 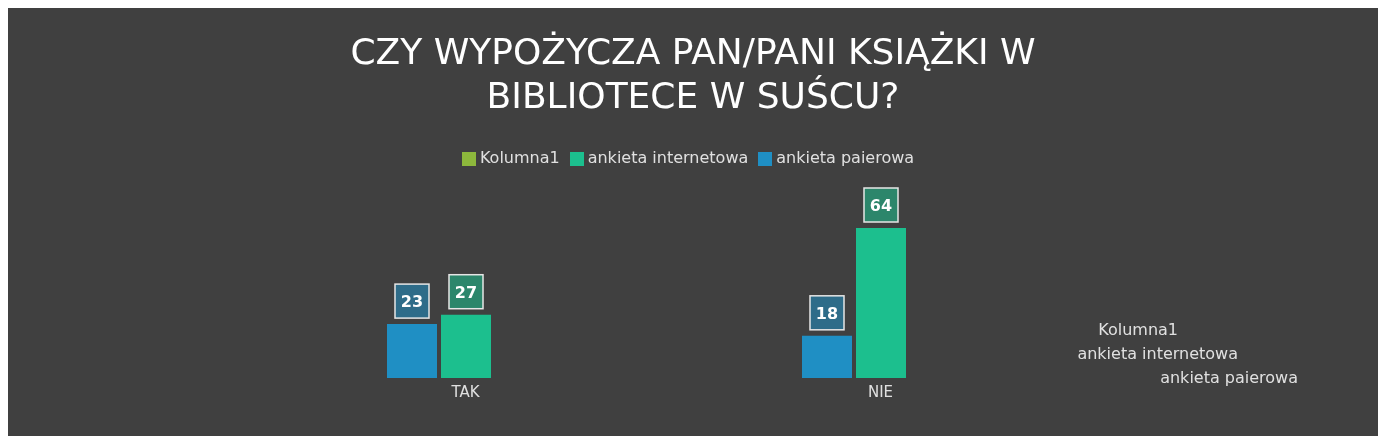 I want to click on chart-title: CZY WYPOŻYCZA PAN/PANI KSIĄŻKI W BIBLIOTECE W SUŚCU?, so click(x=693, y=74).